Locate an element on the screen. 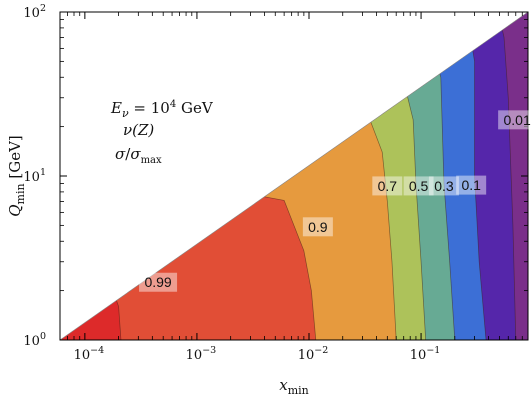 The height and width of the screenshot is (401, 532). y-tick-label-0: 10⁰ is located at coordinates (34, 340).